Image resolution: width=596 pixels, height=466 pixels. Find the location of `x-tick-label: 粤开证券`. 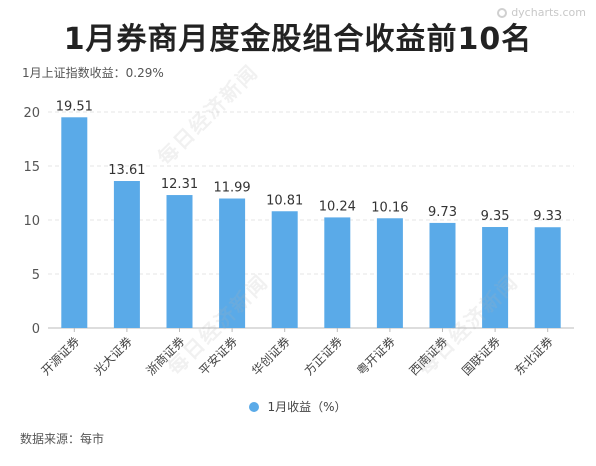

x-tick-label: 粤开证券 is located at coordinates (375, 356).